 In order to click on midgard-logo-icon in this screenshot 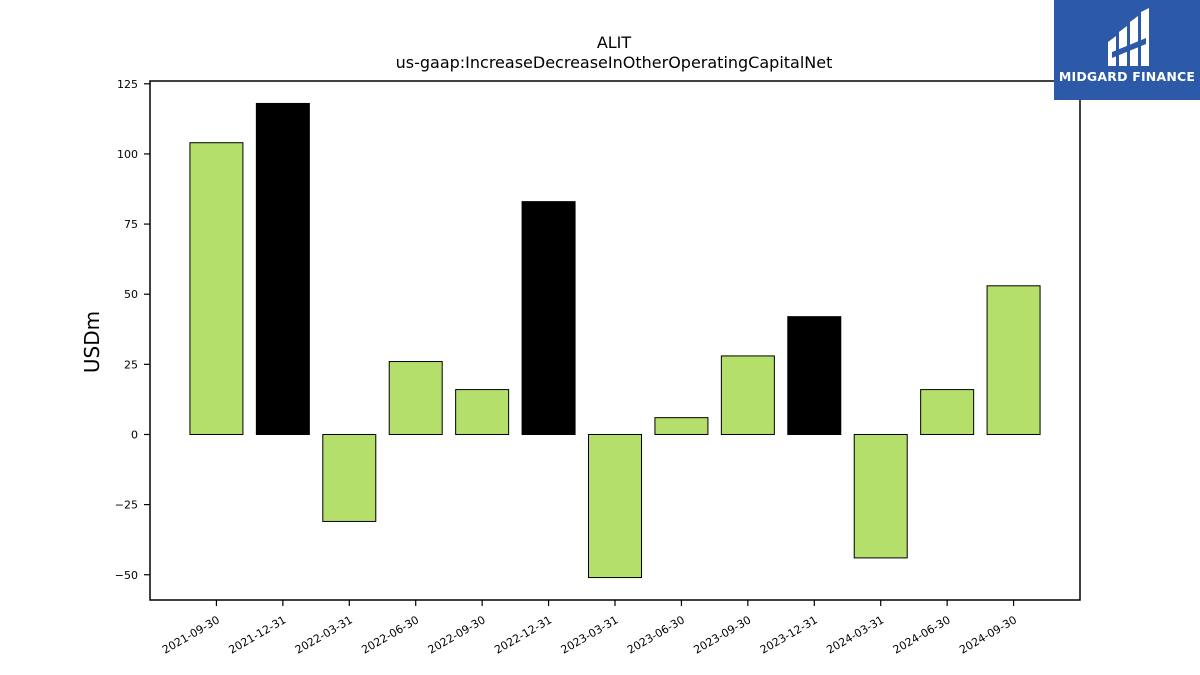, I will do `click(1128, 37)`.